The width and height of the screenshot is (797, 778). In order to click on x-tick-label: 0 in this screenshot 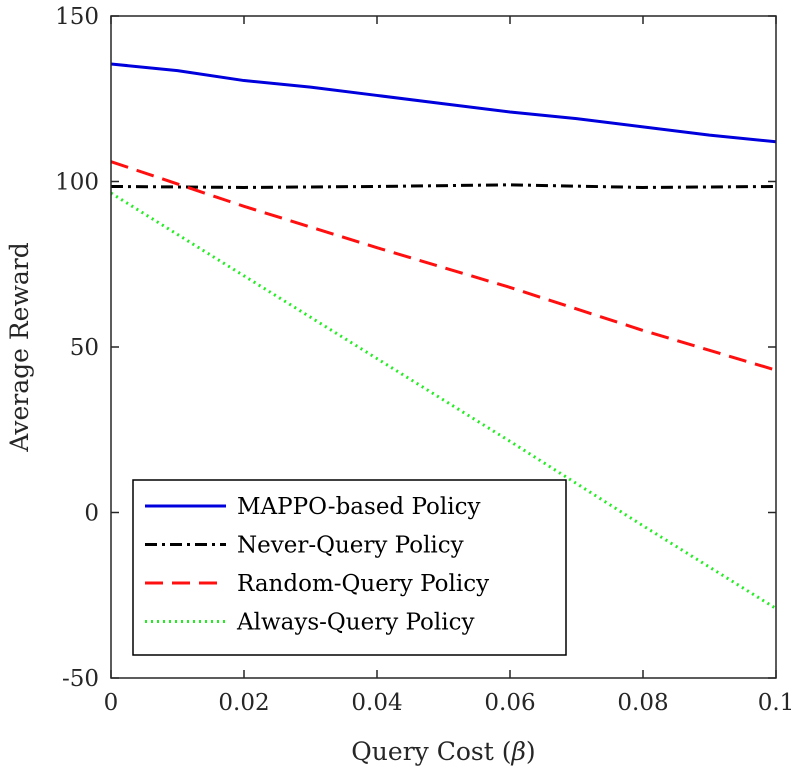, I will do `click(111, 703)`.